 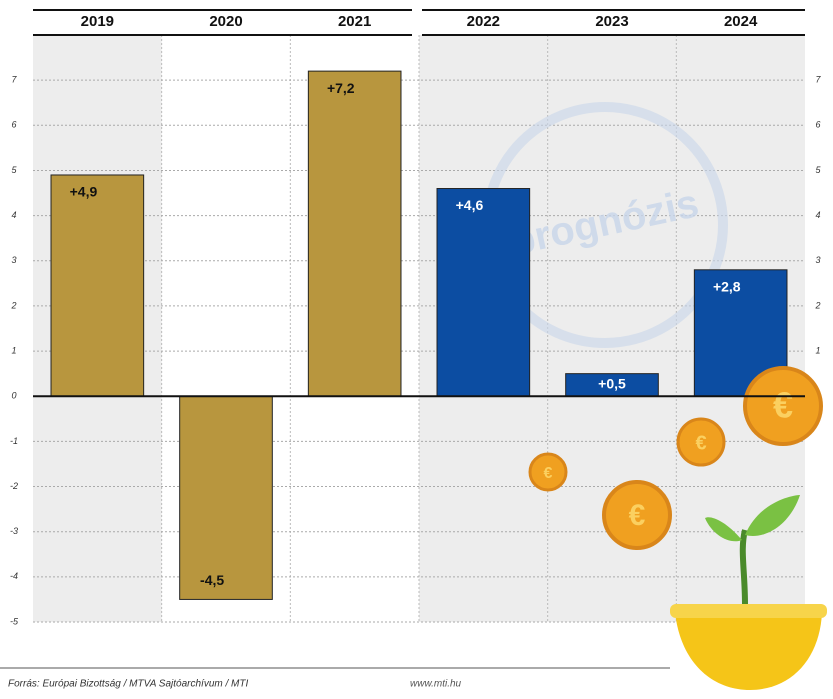 I want to click on x-tick-label: 2019, so click(x=97, y=21).